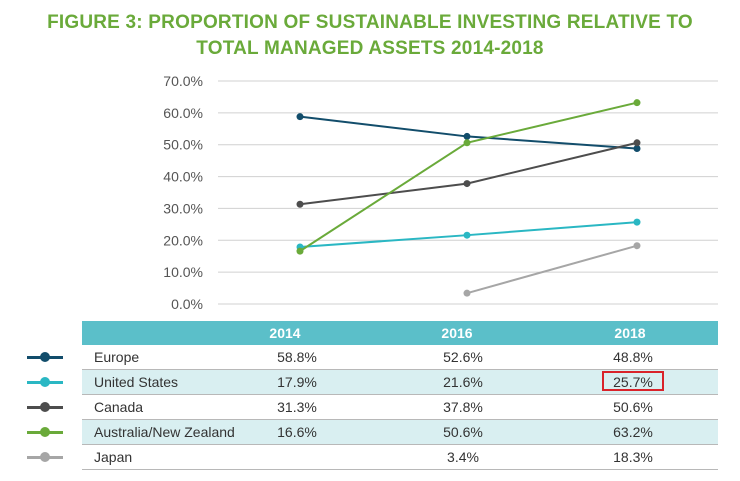 Image resolution: width=740 pixels, height=481 pixels. What do you see at coordinates (633, 357) in the screenshot?
I see `table-cell: 48.8%` at bounding box center [633, 357].